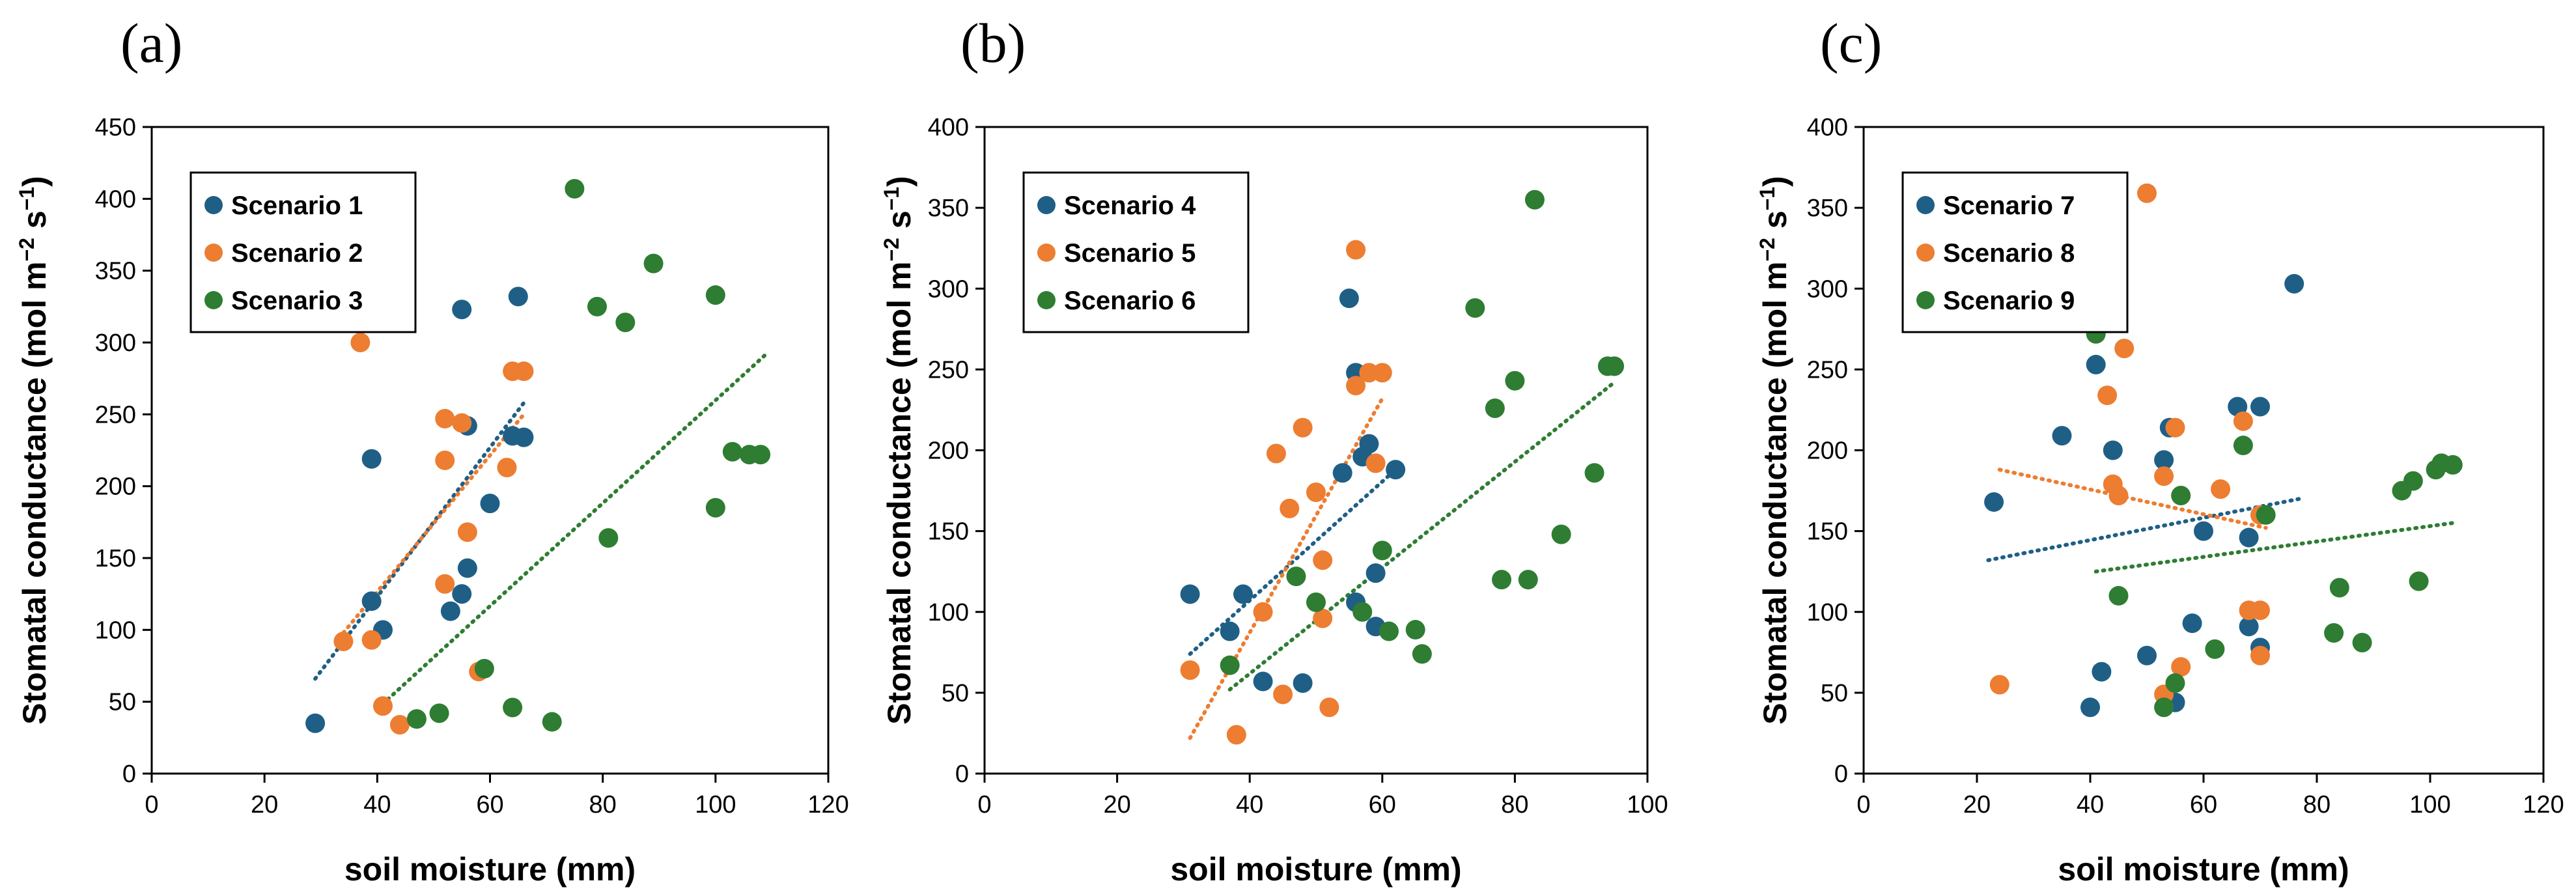 The width and height of the screenshot is (2576, 896). What do you see at coordinates (1835, 693) in the screenshot?
I see `panel-3-y-tick-label: 50` at bounding box center [1835, 693].